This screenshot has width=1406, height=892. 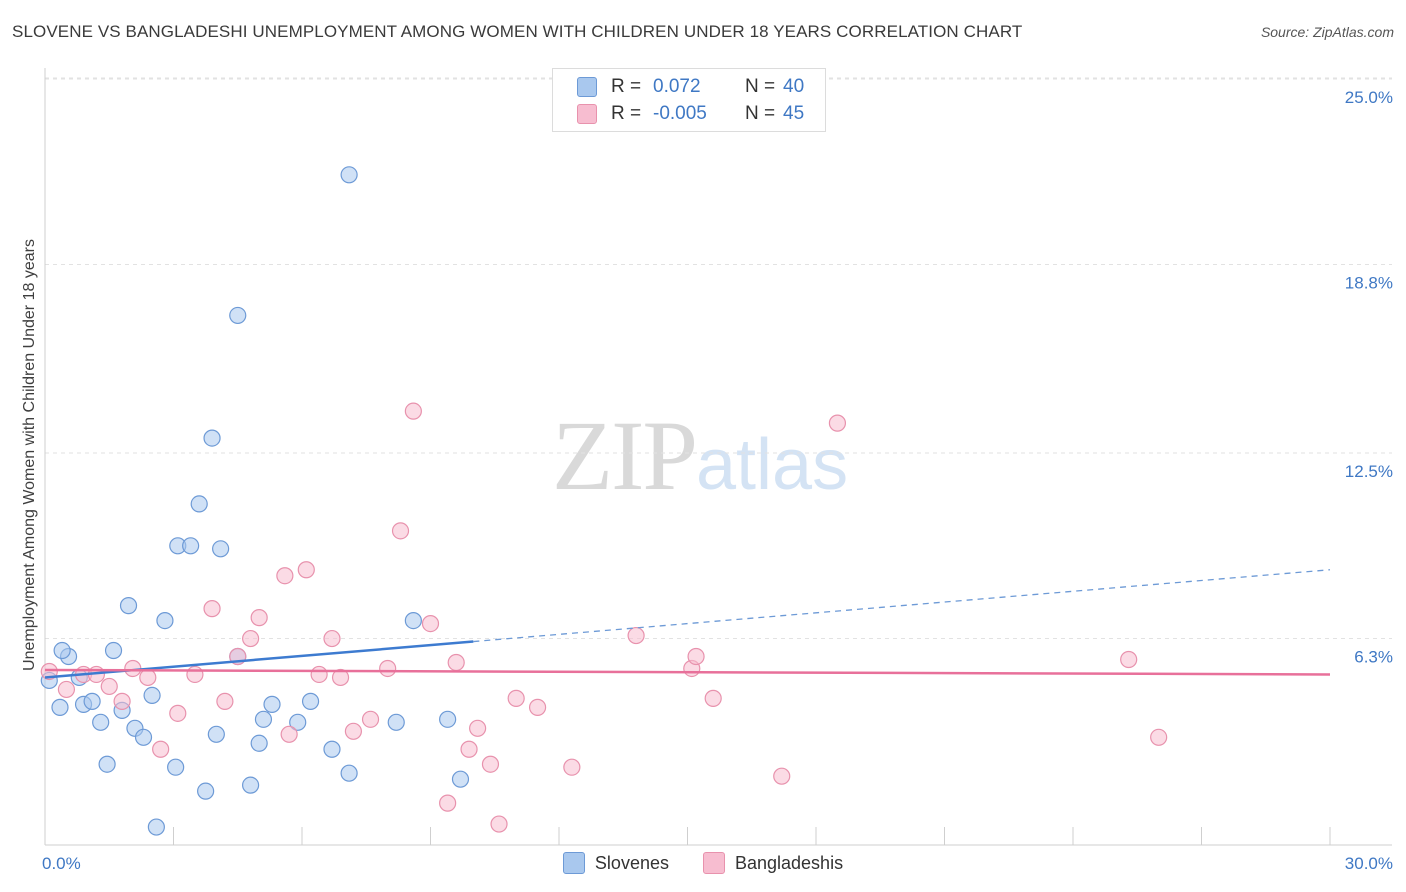 What do you see at coordinates (1373, 657) in the screenshot?
I see `y-tick-label: 6.3%` at bounding box center [1373, 657].